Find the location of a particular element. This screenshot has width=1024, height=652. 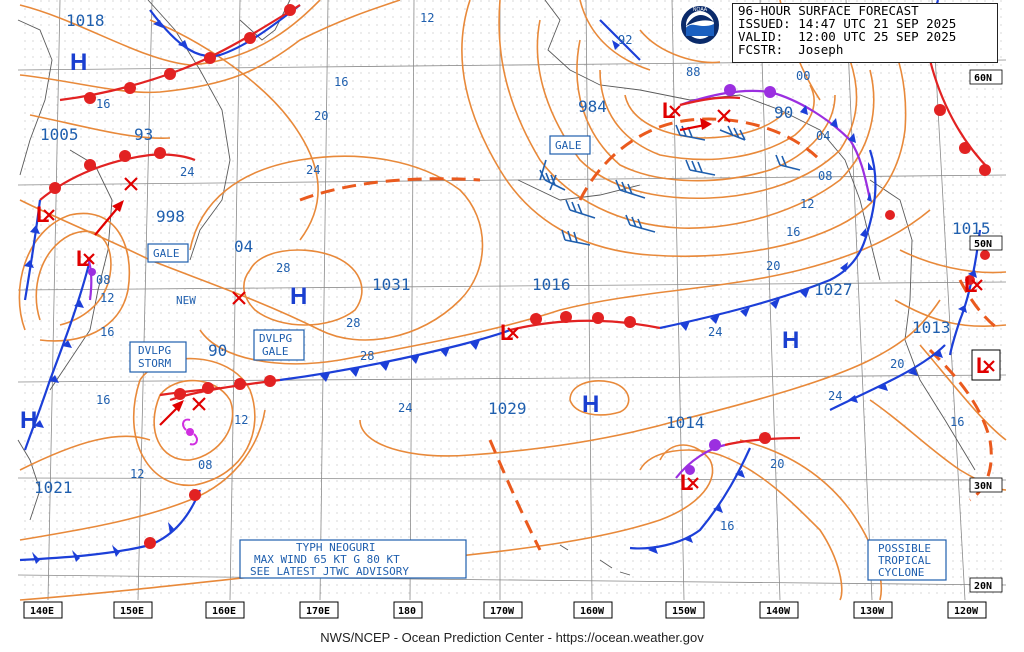

low-kamchatka-998: L is located at coordinates (45, 214).